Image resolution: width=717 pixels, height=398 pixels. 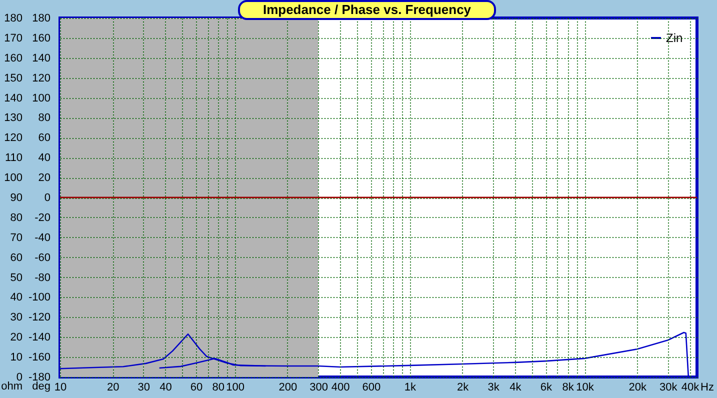 I want to click on y-tick-label: -180, so click(x=39, y=378).